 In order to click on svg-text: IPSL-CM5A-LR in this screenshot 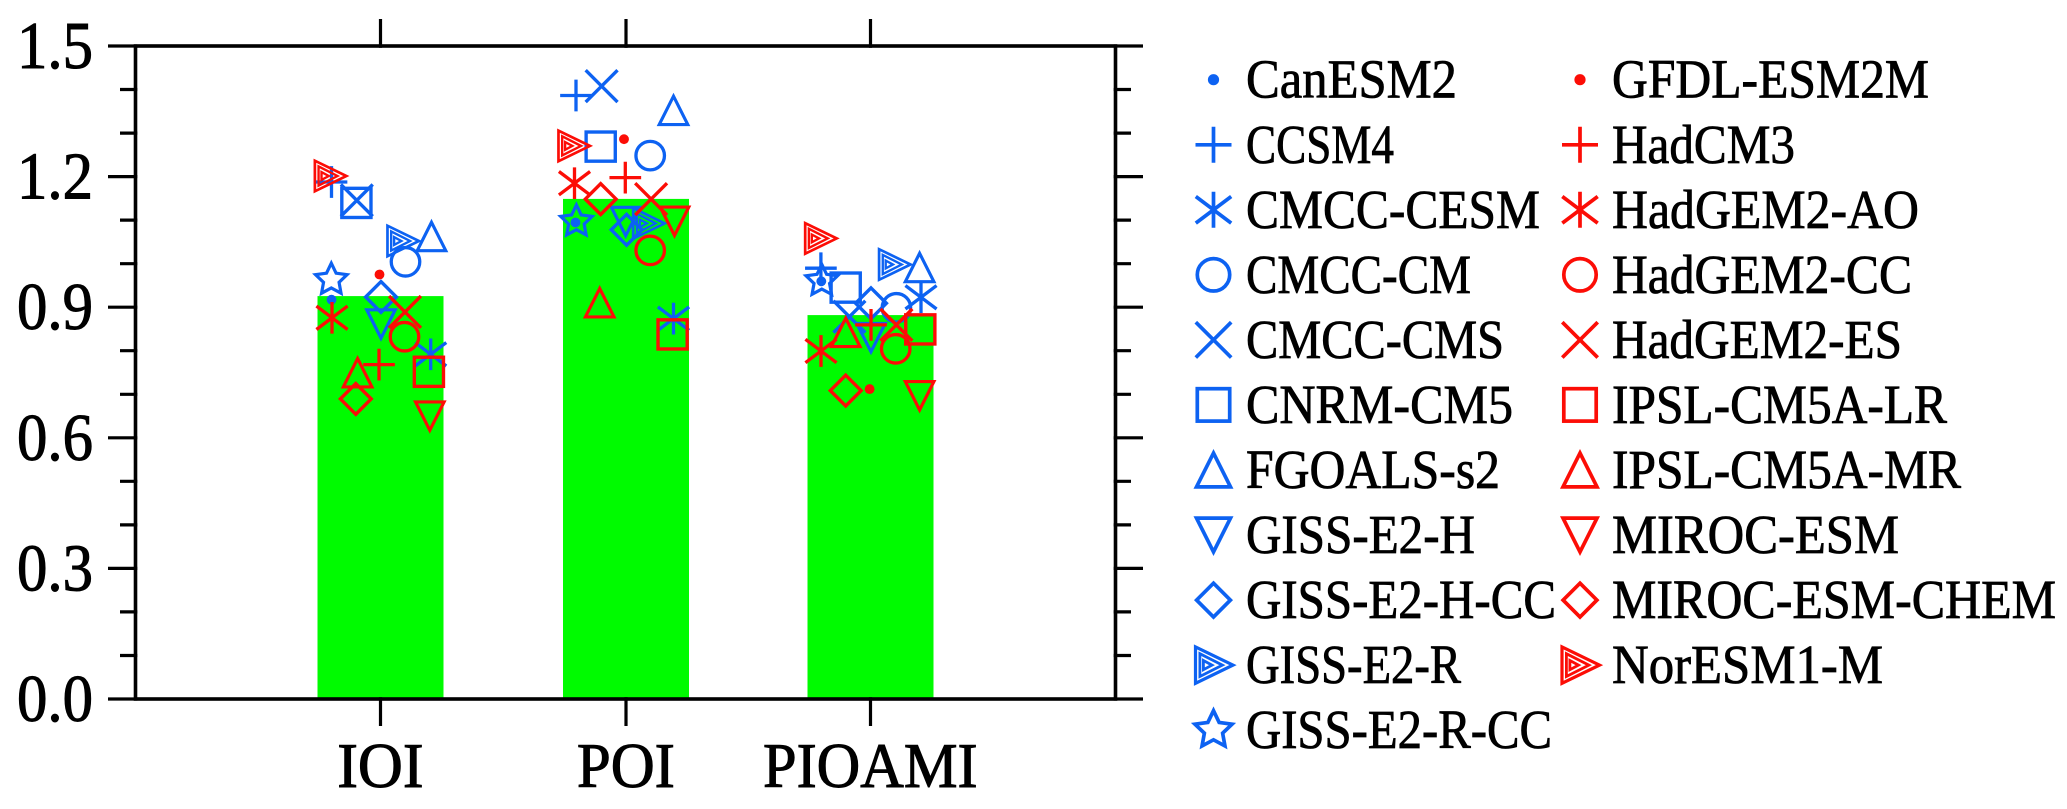, I will do `click(1779, 404)`.